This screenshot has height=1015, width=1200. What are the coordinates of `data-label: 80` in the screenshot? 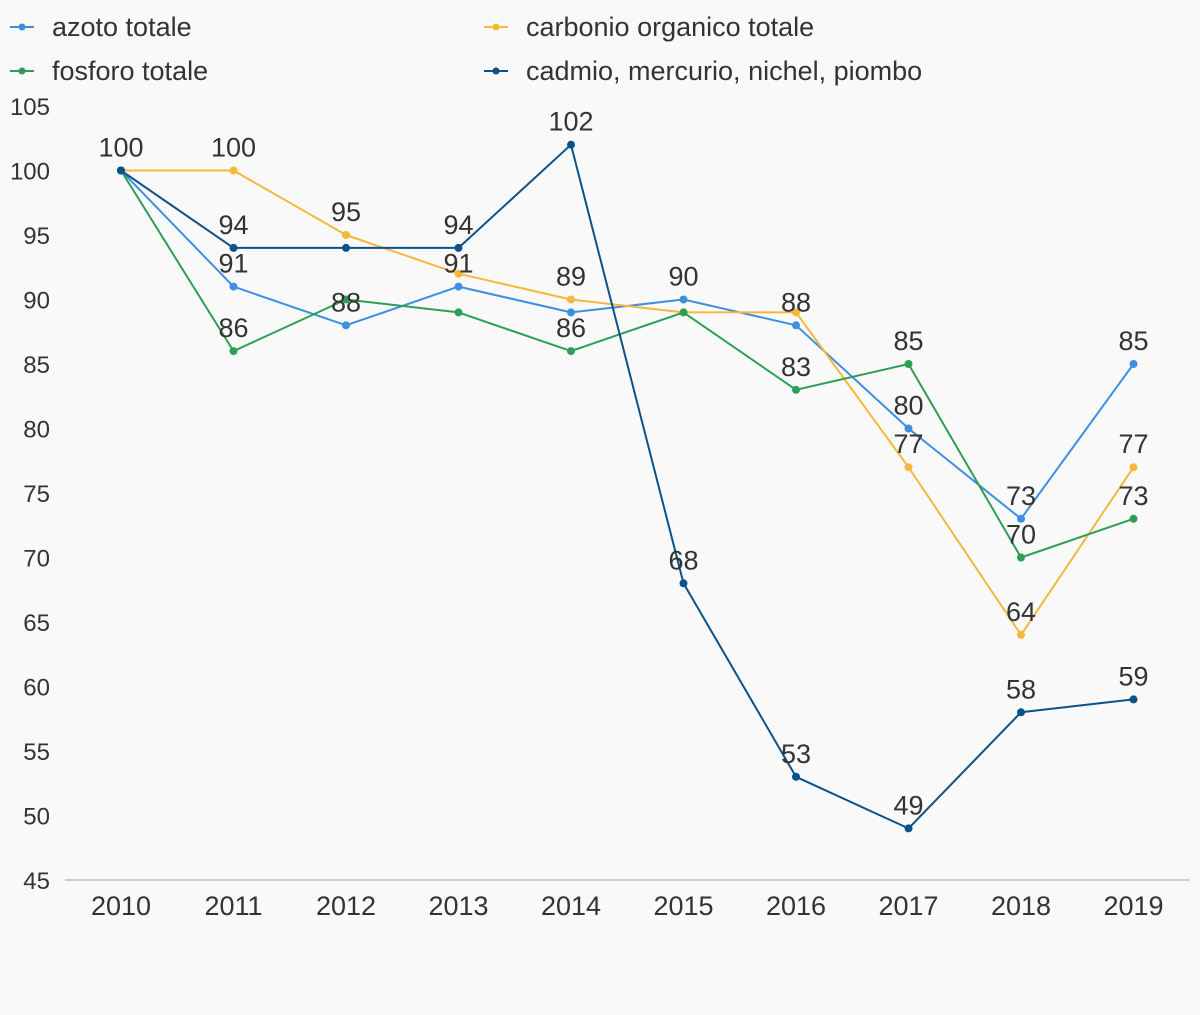 It's located at (908, 406).